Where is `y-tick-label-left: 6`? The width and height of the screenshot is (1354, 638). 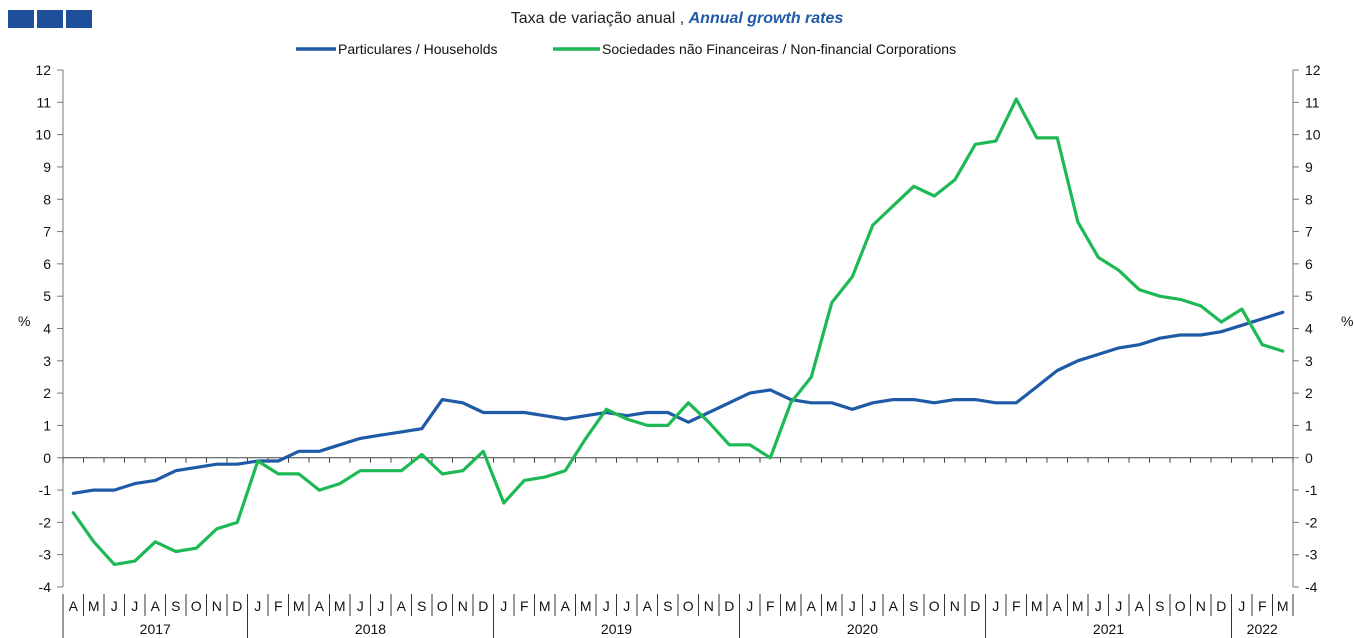 y-tick-label-left: 6 is located at coordinates (47, 264).